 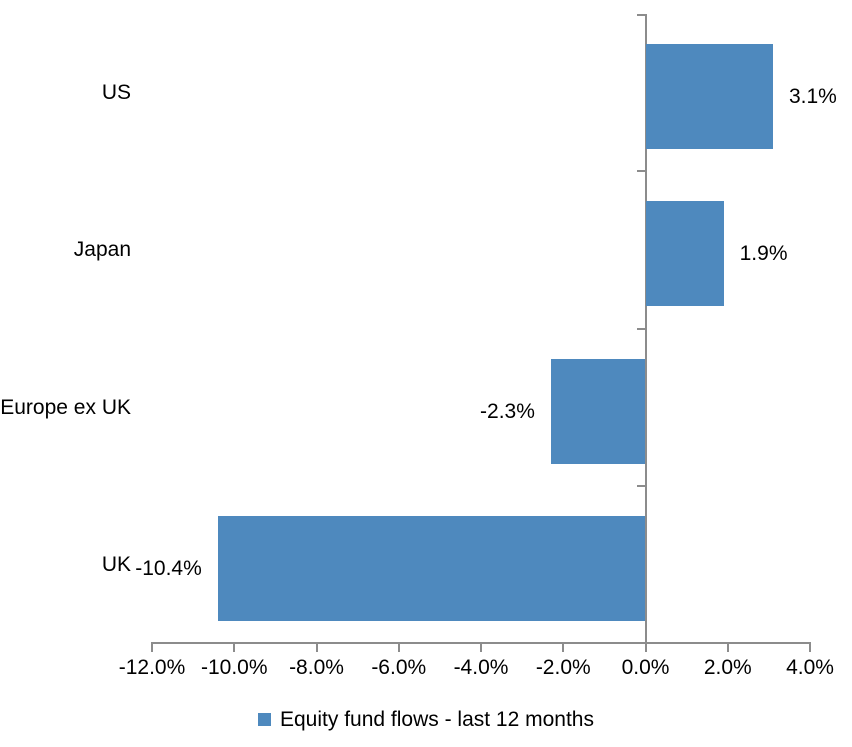 What do you see at coordinates (65, 407) in the screenshot?
I see `category-label-europe-ex-uk: Europe ex UK` at bounding box center [65, 407].